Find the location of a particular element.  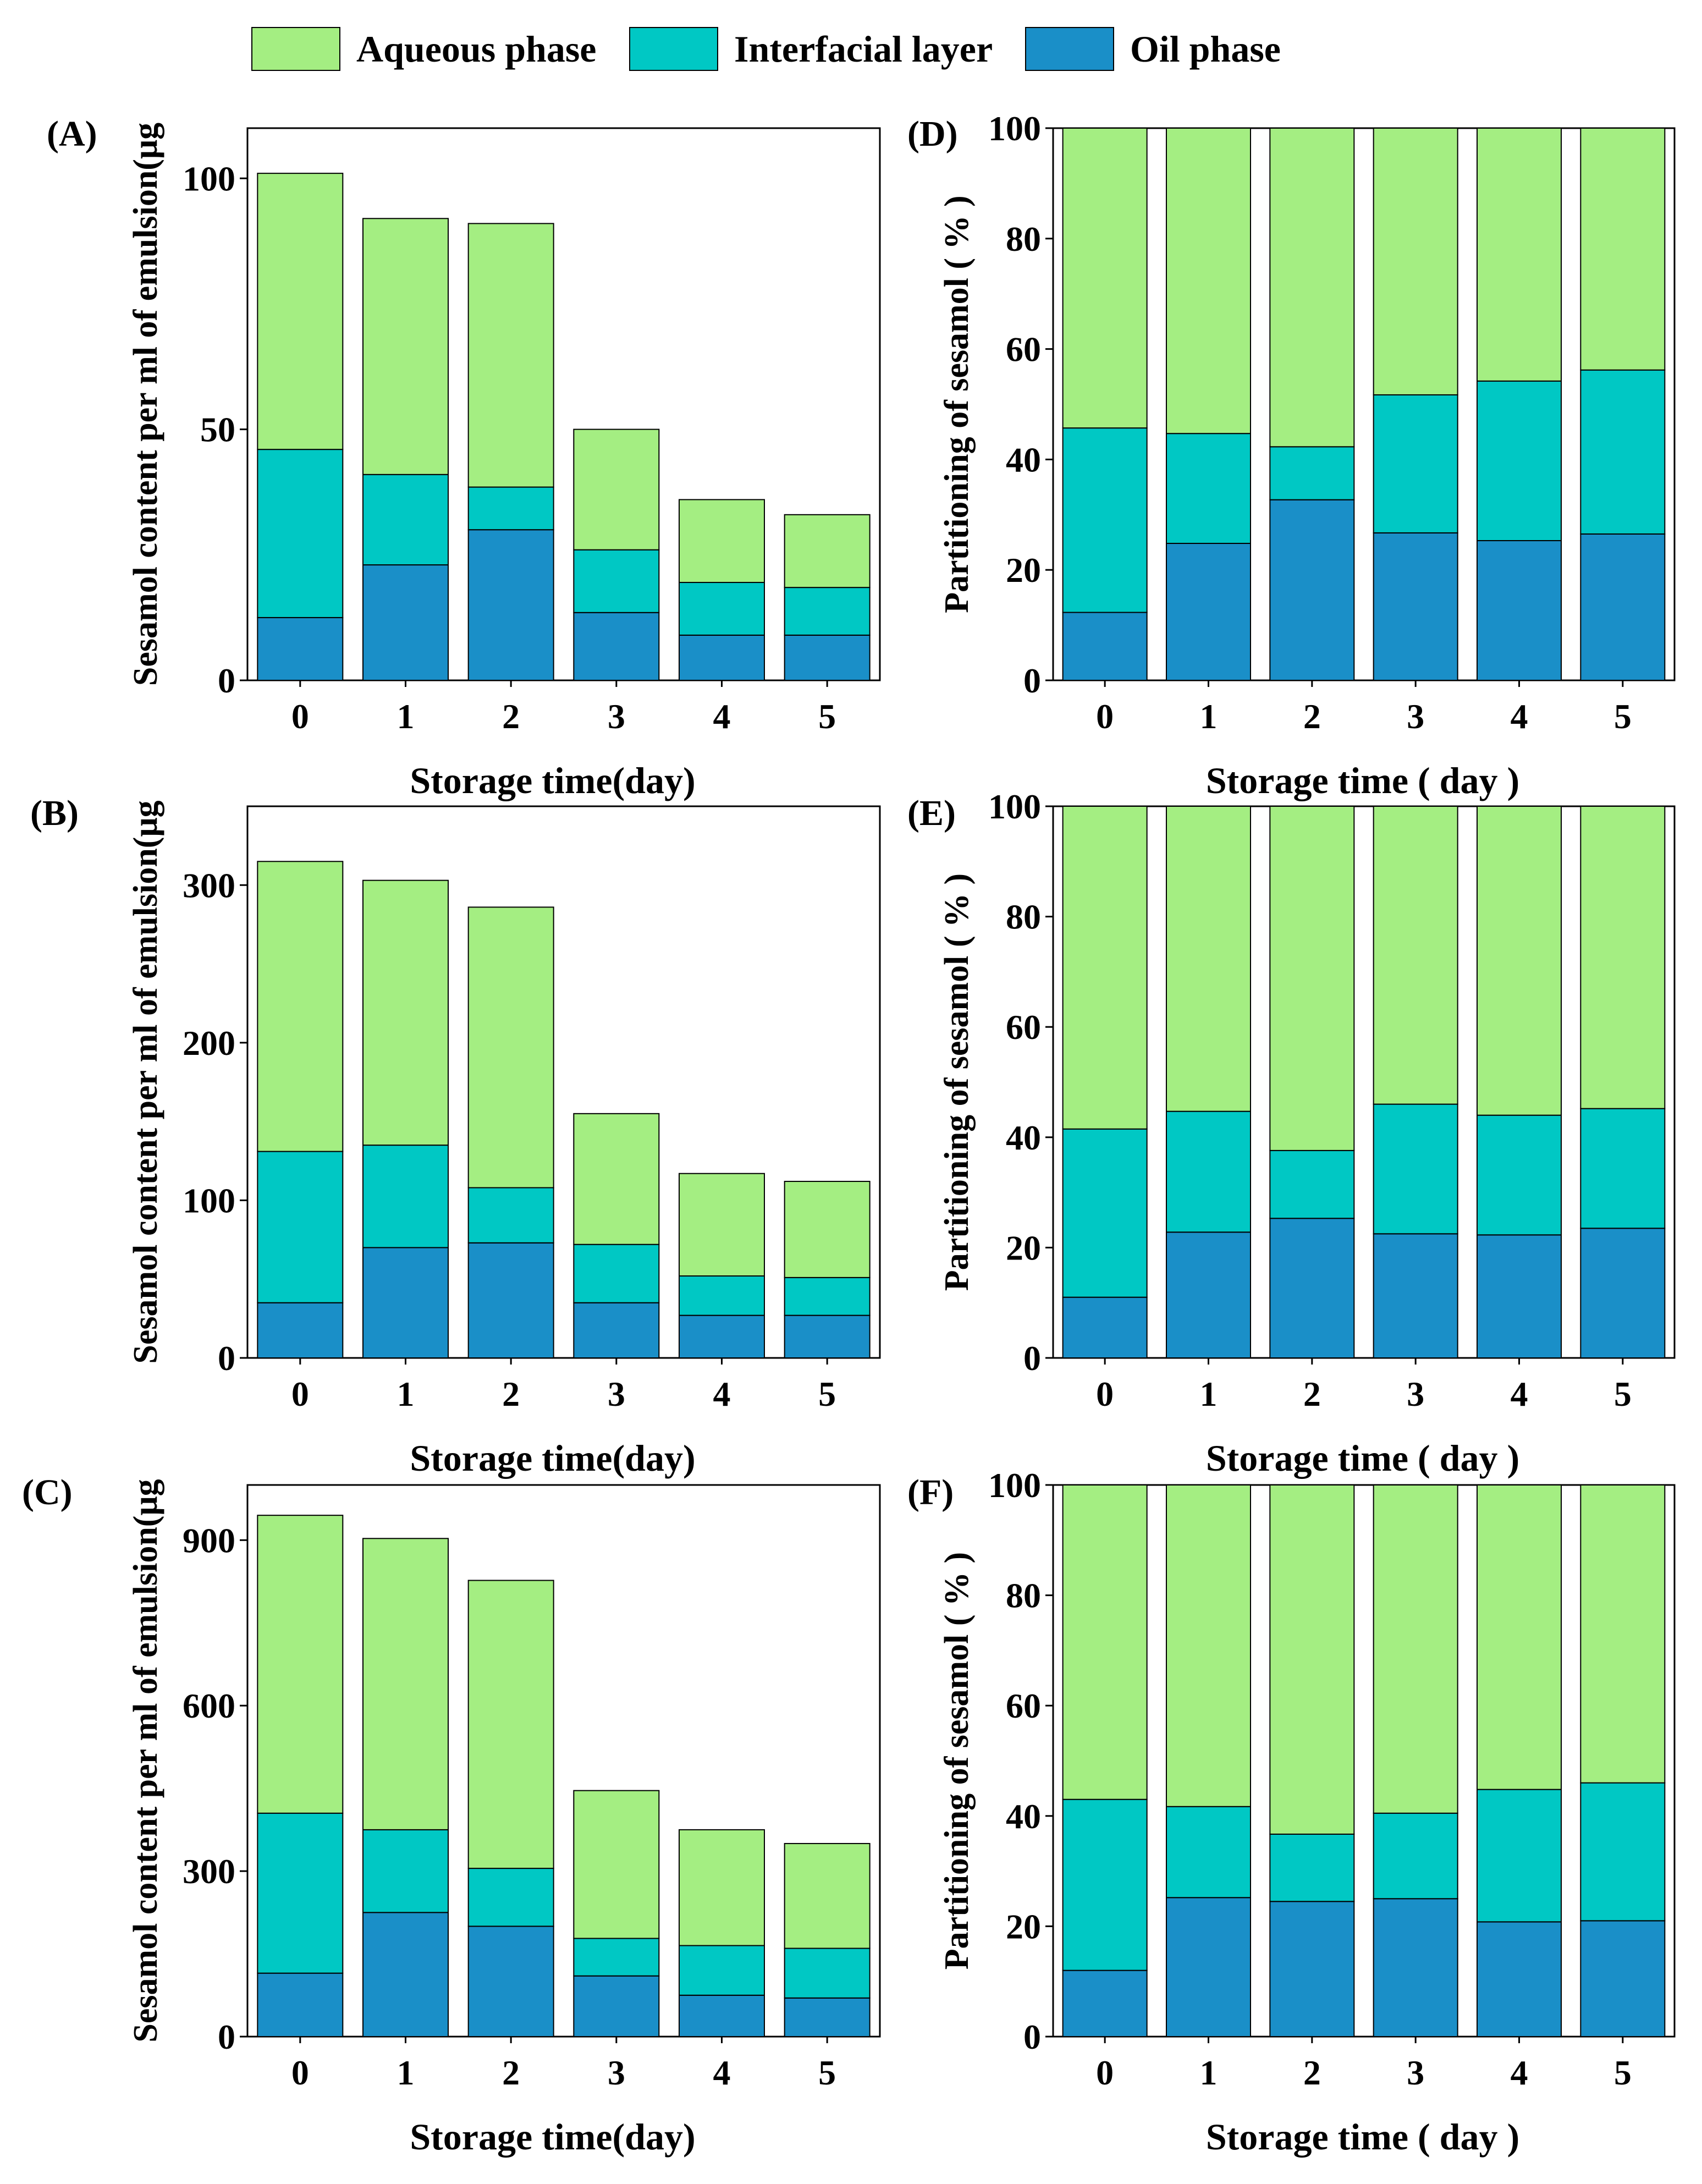

y-axis-title: Sesamol content per ml of emulsion(μg is located at coordinates (145, 1081).